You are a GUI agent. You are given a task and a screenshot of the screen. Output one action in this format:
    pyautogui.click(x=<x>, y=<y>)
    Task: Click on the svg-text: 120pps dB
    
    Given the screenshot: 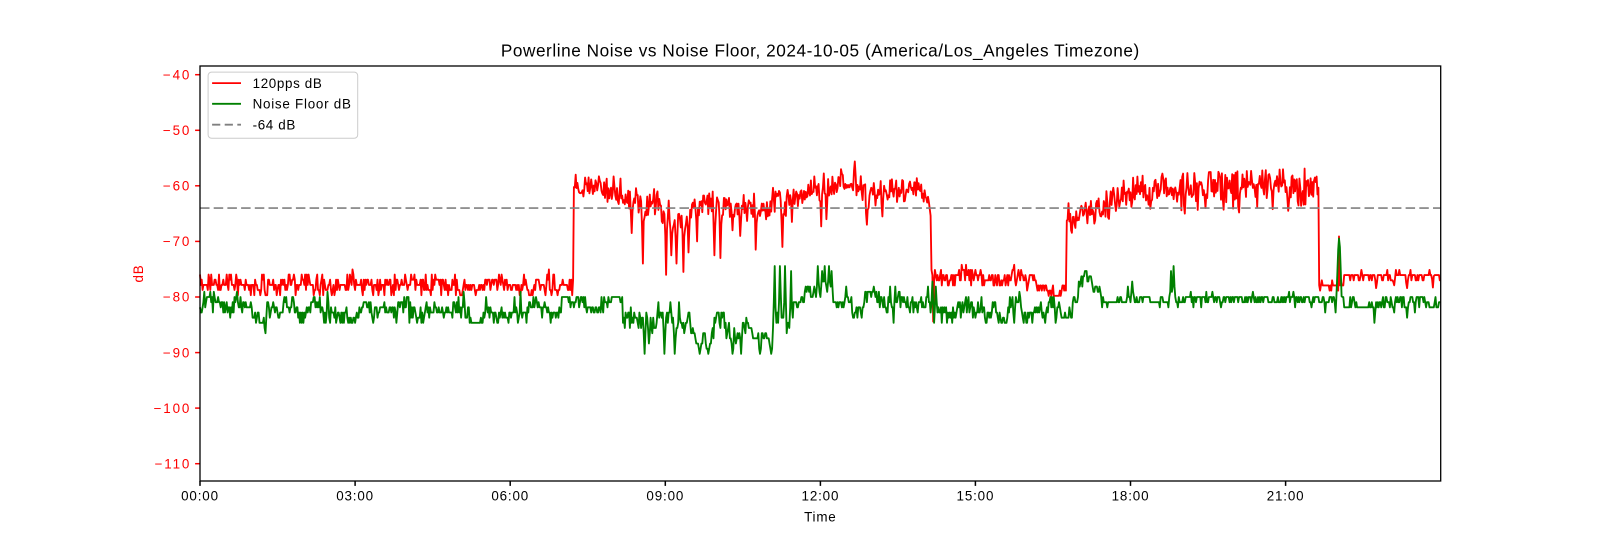 What is the action you would take?
    pyautogui.click(x=288, y=83)
    